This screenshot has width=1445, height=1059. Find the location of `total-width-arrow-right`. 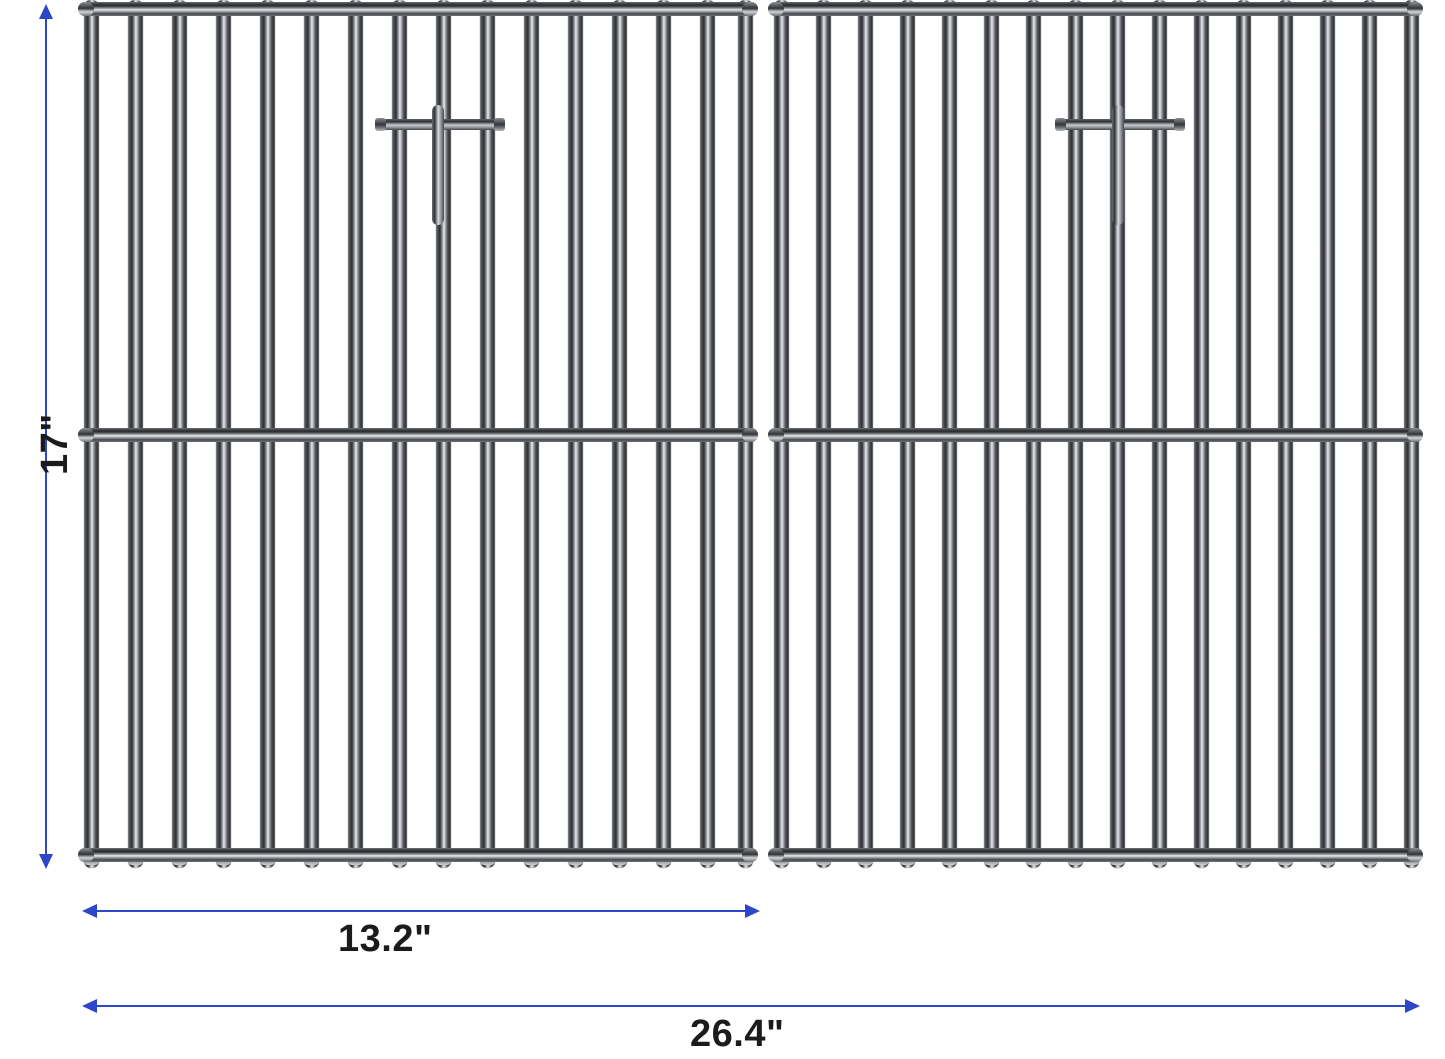

total-width-arrow-right is located at coordinates (1412, 1006).